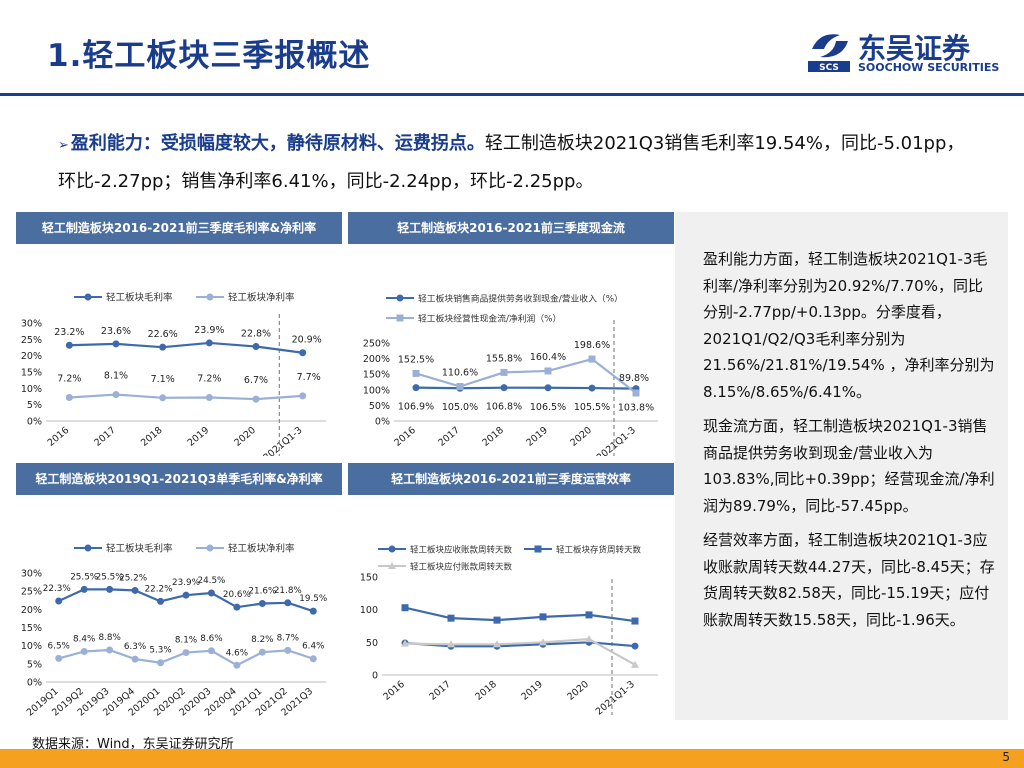  What do you see at coordinates (31, 324) in the screenshot?
I see `y-tick-label: 30%` at bounding box center [31, 324].